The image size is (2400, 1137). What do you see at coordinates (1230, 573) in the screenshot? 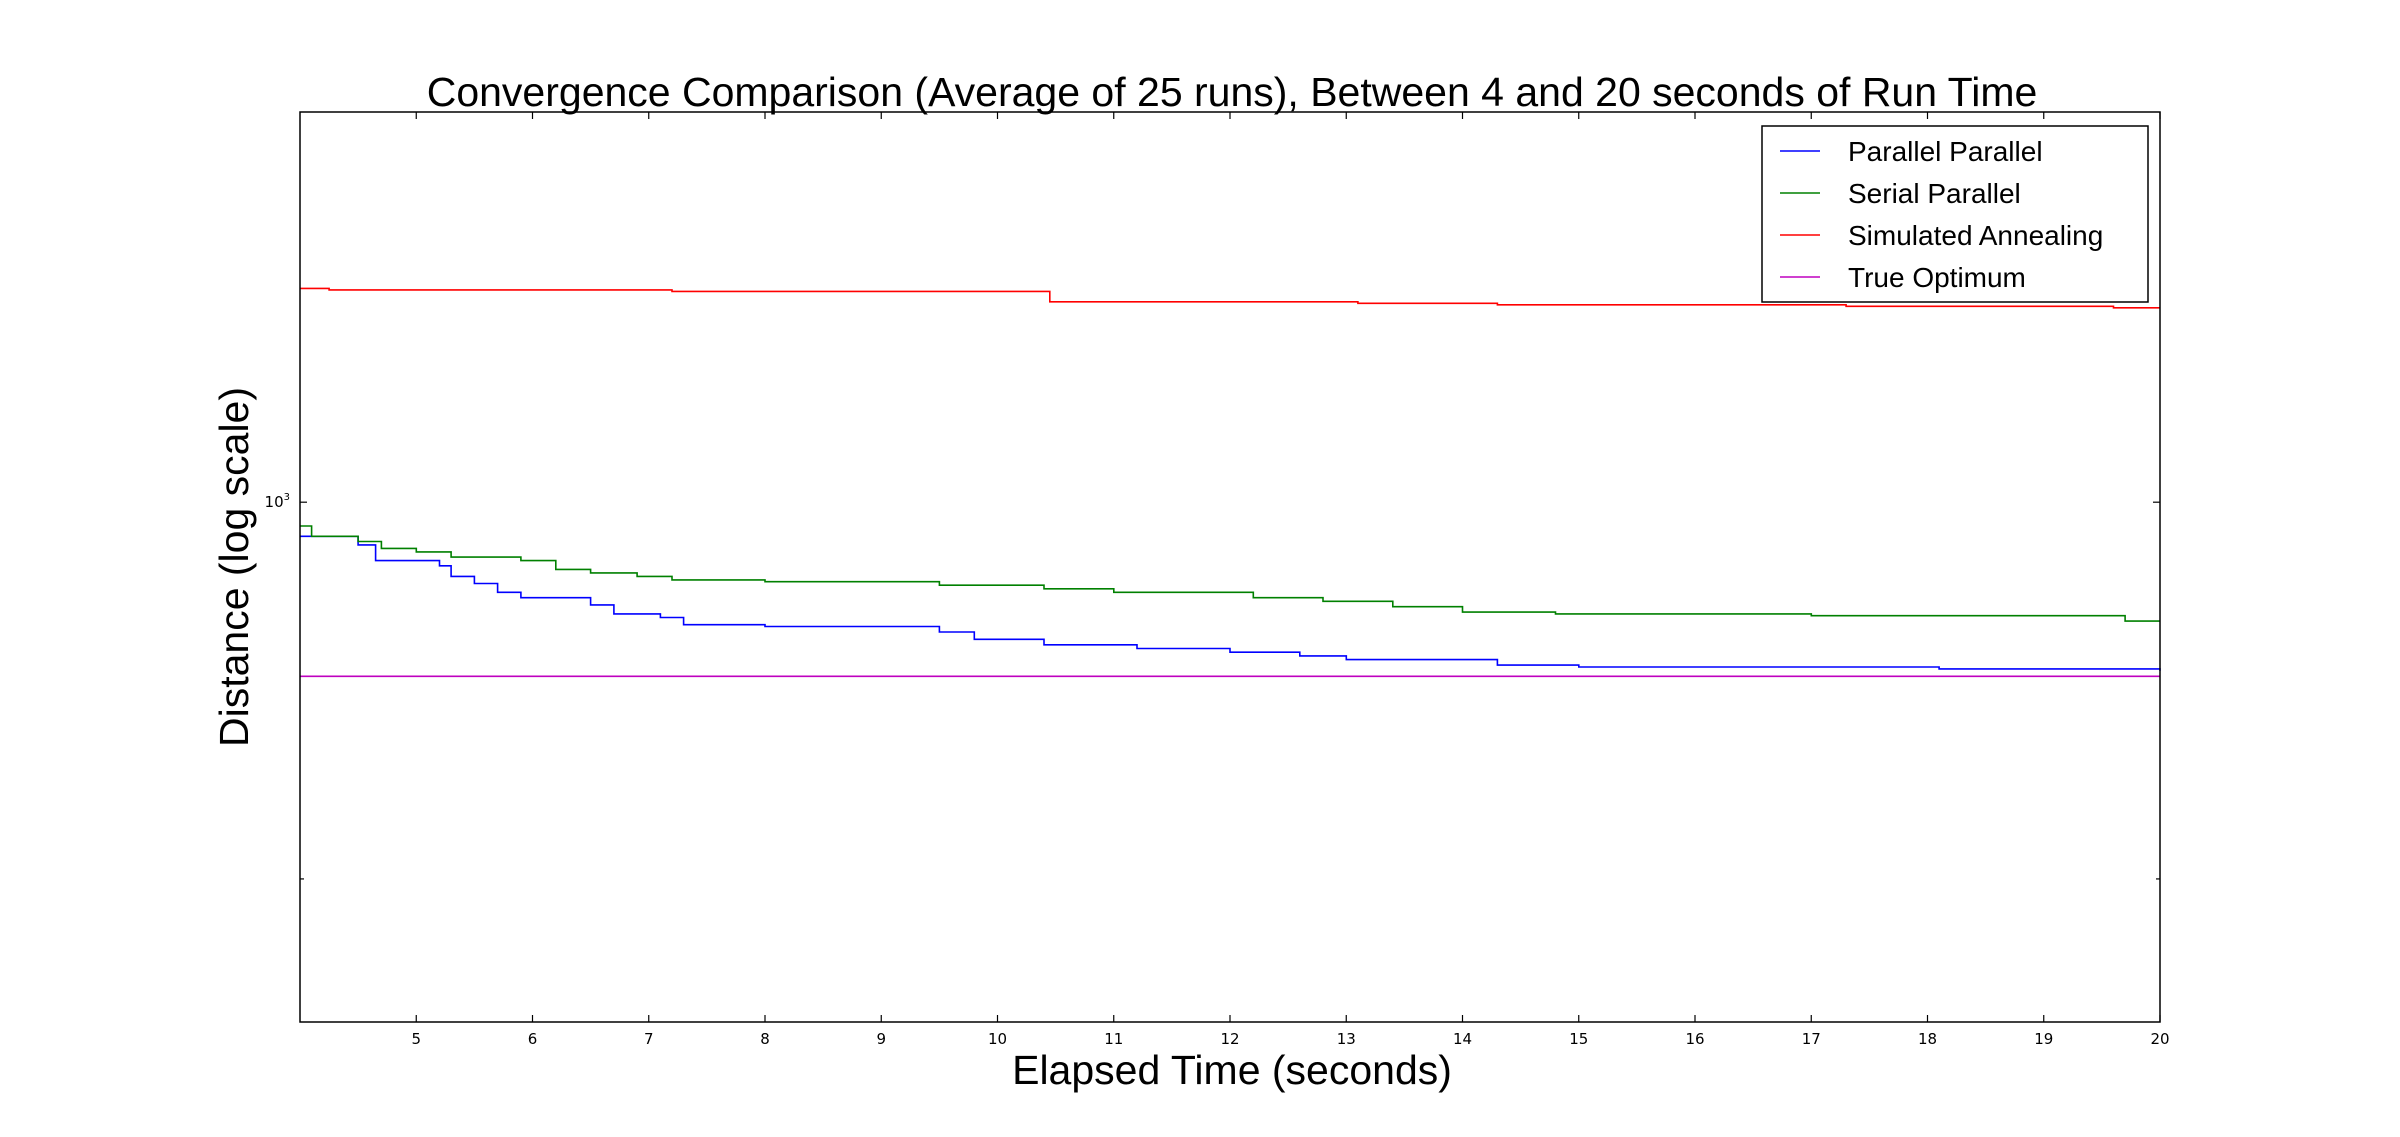
I see `series-line-serial-parallel` at bounding box center [1230, 573].